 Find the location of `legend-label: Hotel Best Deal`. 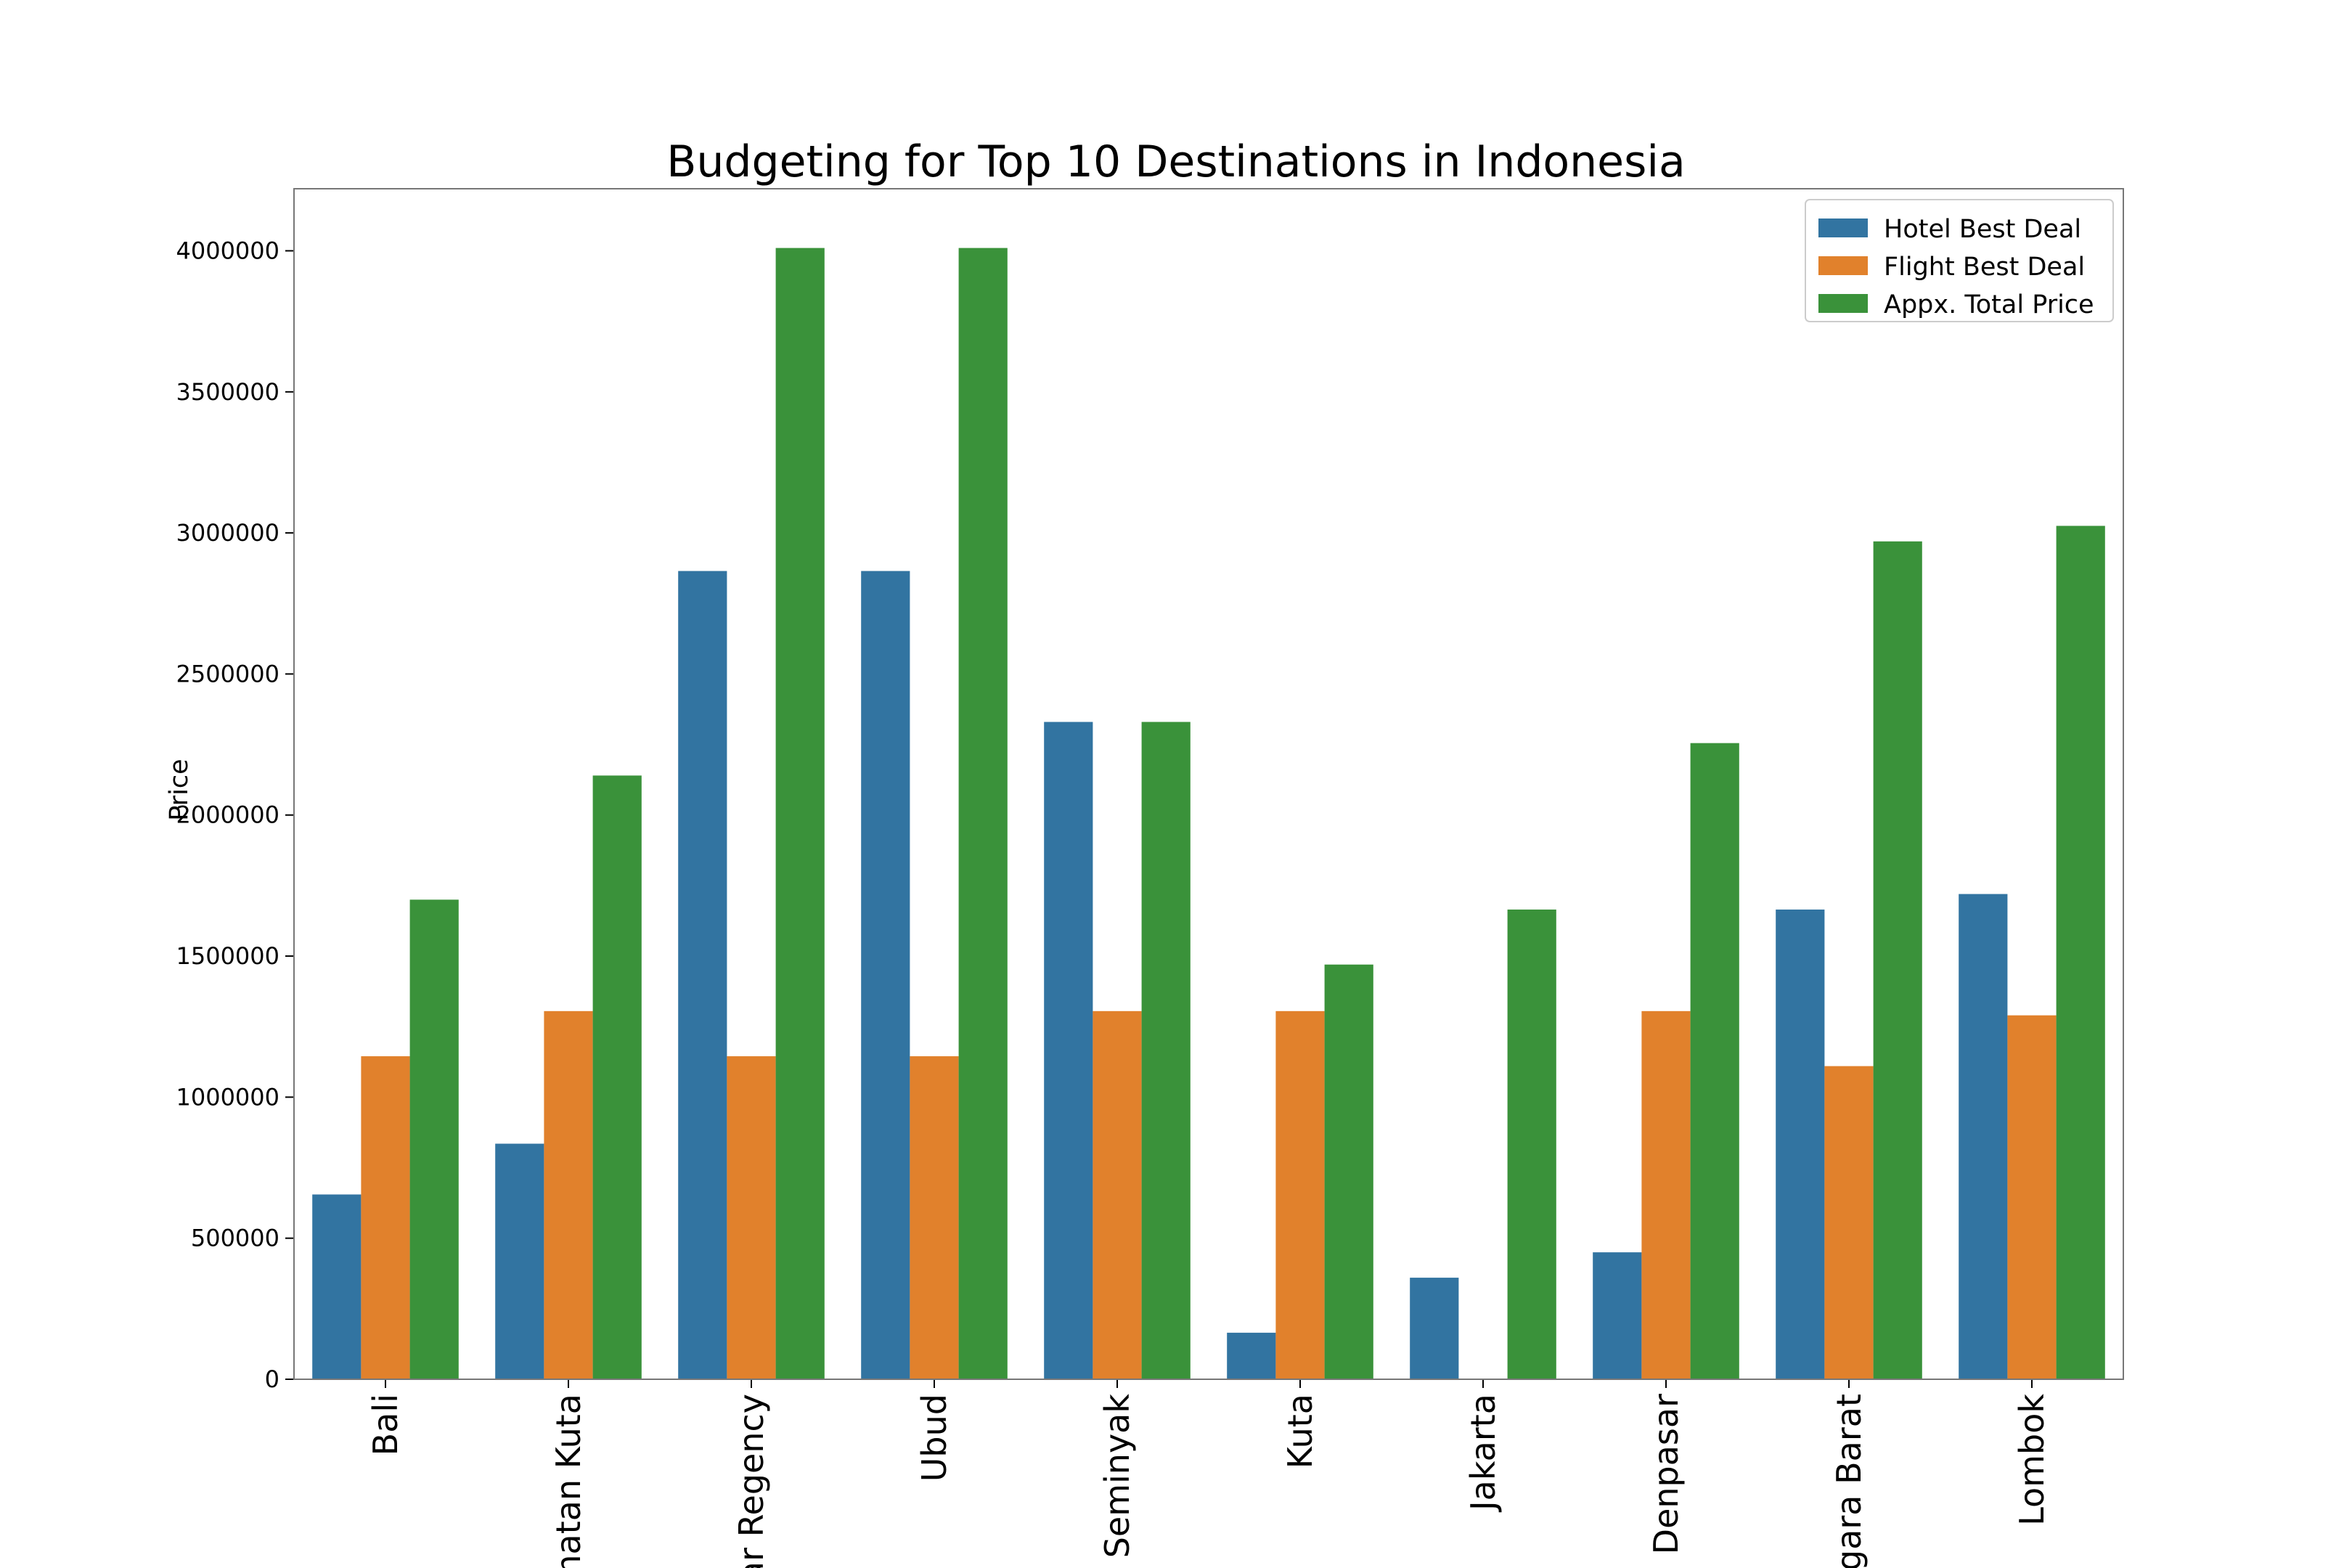

legend-label: Hotel Best Deal is located at coordinates (1982, 230).